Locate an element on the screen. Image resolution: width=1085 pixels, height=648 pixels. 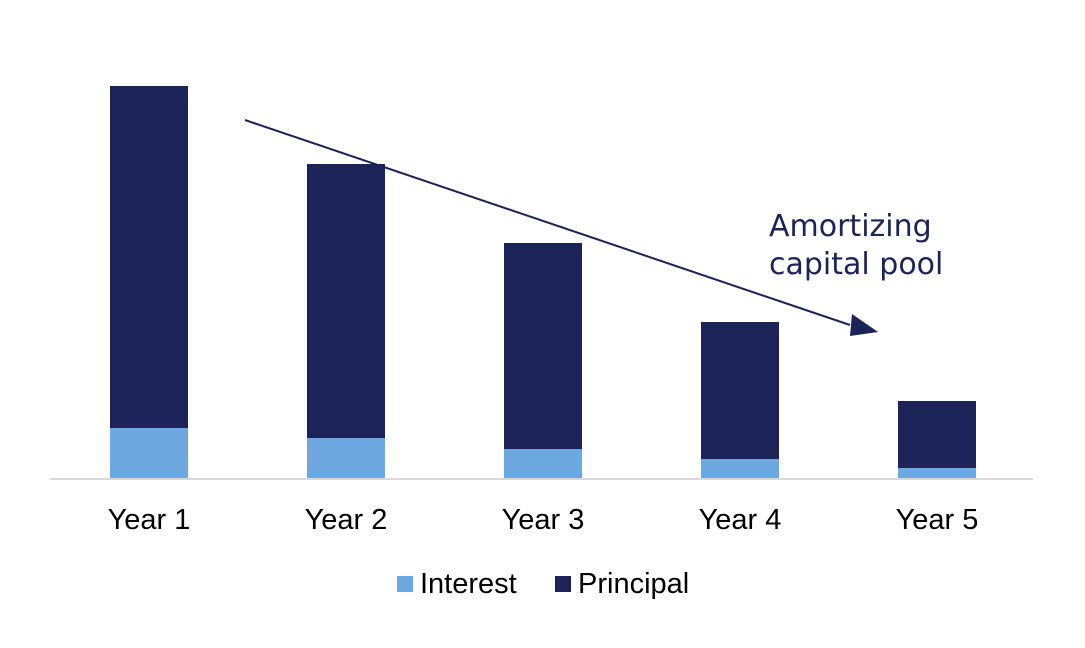
x-tick-label: Year 3 is located at coordinates (543, 520).